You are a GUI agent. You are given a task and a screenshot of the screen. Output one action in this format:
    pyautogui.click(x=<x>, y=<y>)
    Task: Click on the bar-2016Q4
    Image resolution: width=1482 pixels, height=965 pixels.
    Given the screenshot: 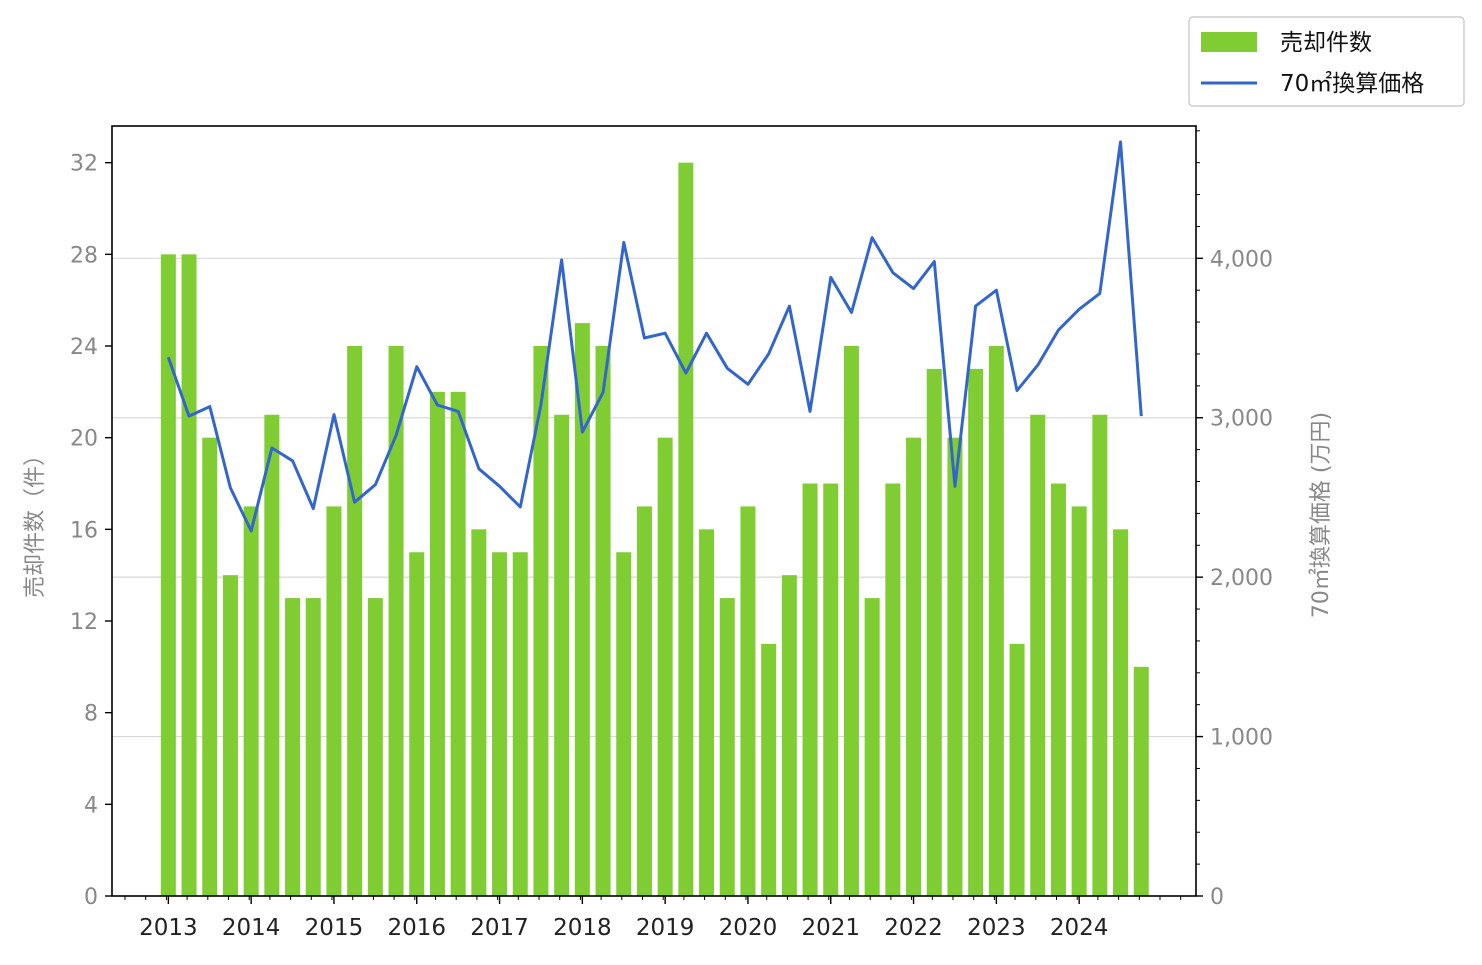 What is the action you would take?
    pyautogui.click(x=479, y=712)
    